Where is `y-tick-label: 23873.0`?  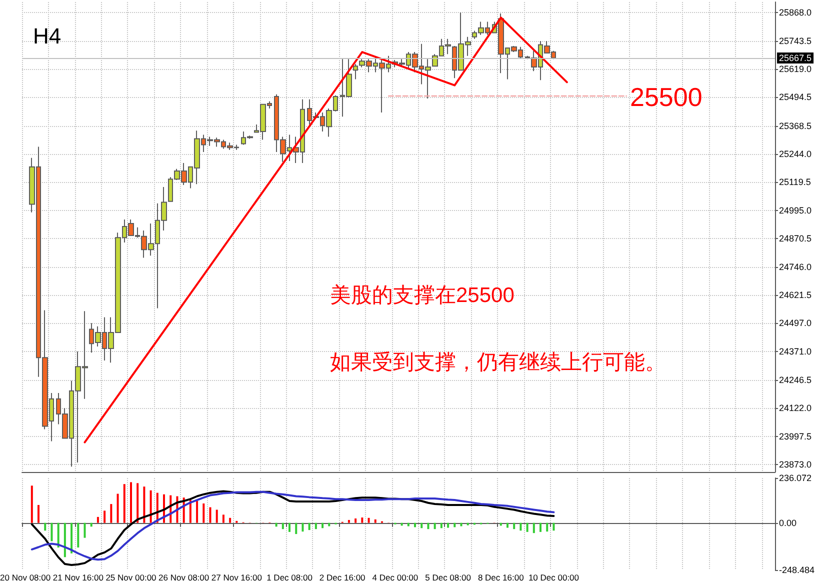 y-tick-label: 23873.0 is located at coordinates (795, 465).